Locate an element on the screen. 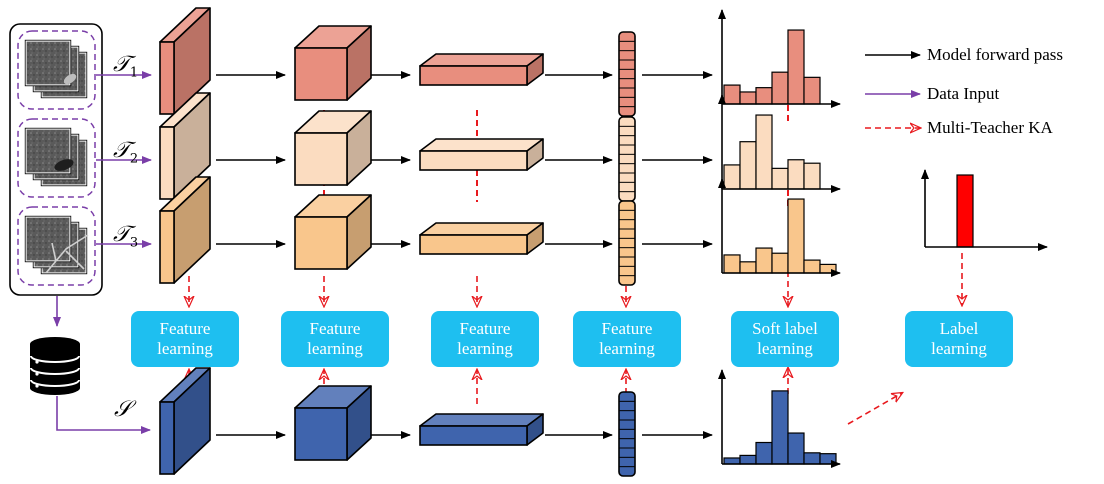 Image resolution: width=1104 pixels, height=484 pixels. feature-learning-box-1: Feature learning is located at coordinates (185, 339).